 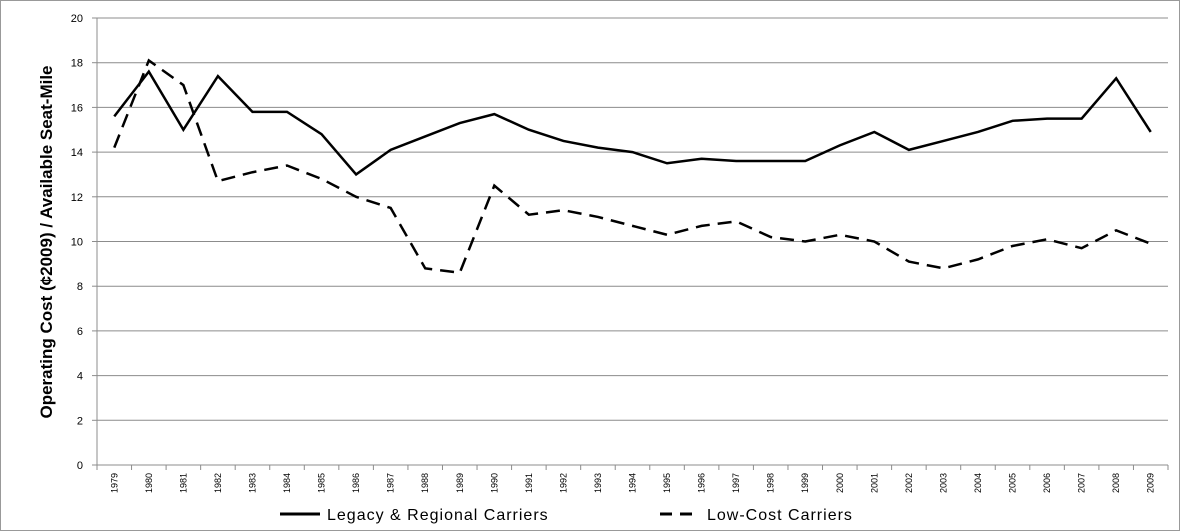 What do you see at coordinates (356, 483) in the screenshot?
I see `x-tick-label: 1986` at bounding box center [356, 483].